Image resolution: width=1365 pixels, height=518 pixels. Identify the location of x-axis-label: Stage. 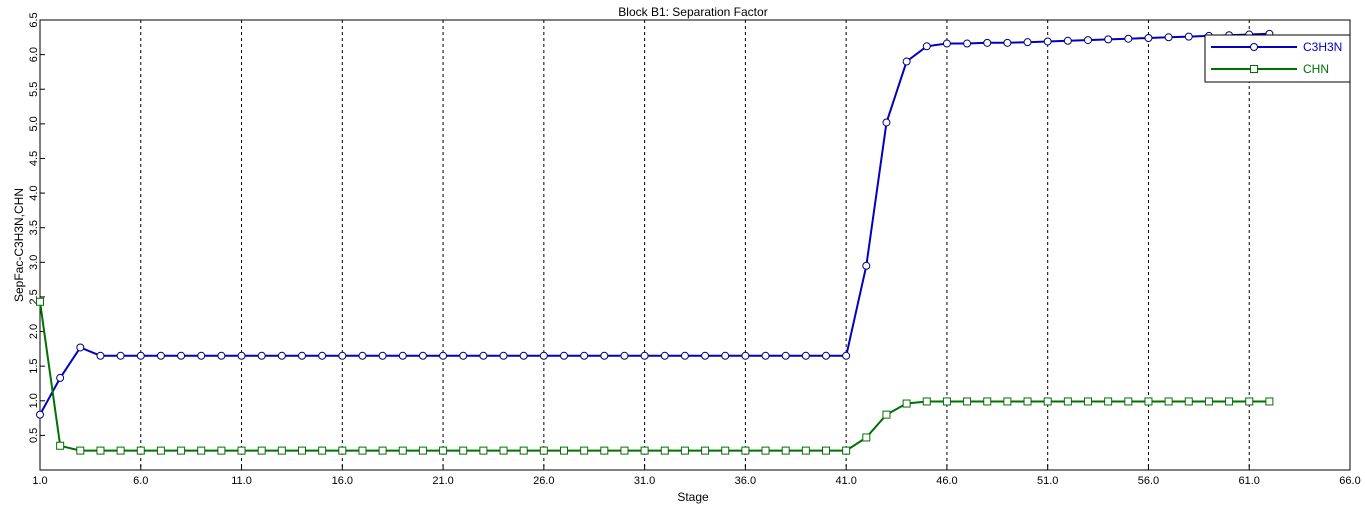
(693, 497).